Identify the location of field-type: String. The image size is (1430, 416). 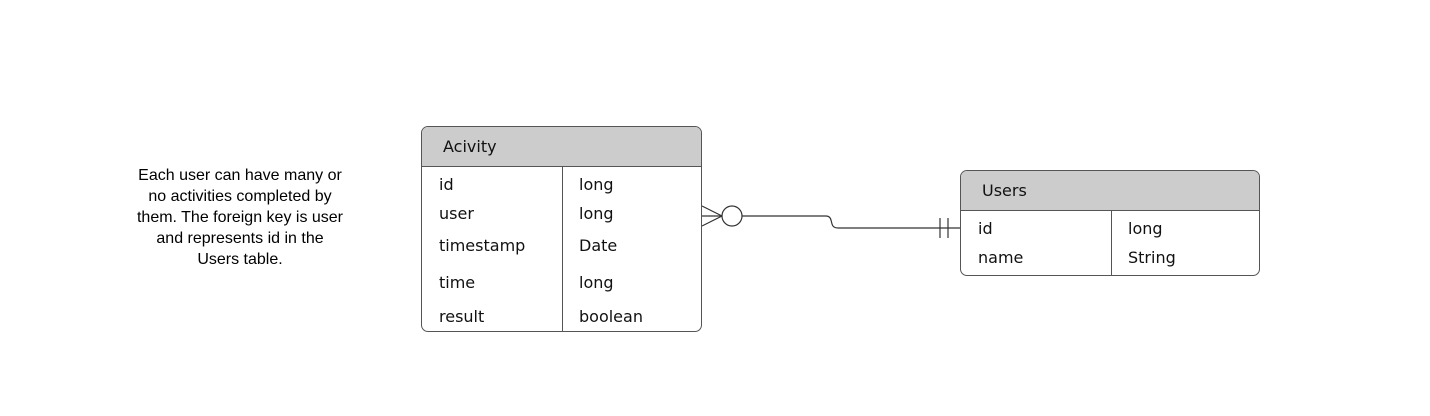
(1152, 257).